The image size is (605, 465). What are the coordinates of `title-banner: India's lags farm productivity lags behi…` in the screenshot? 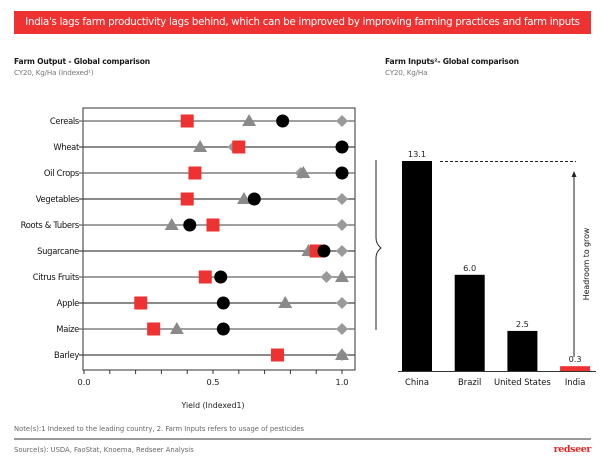 It's located at (302, 22).